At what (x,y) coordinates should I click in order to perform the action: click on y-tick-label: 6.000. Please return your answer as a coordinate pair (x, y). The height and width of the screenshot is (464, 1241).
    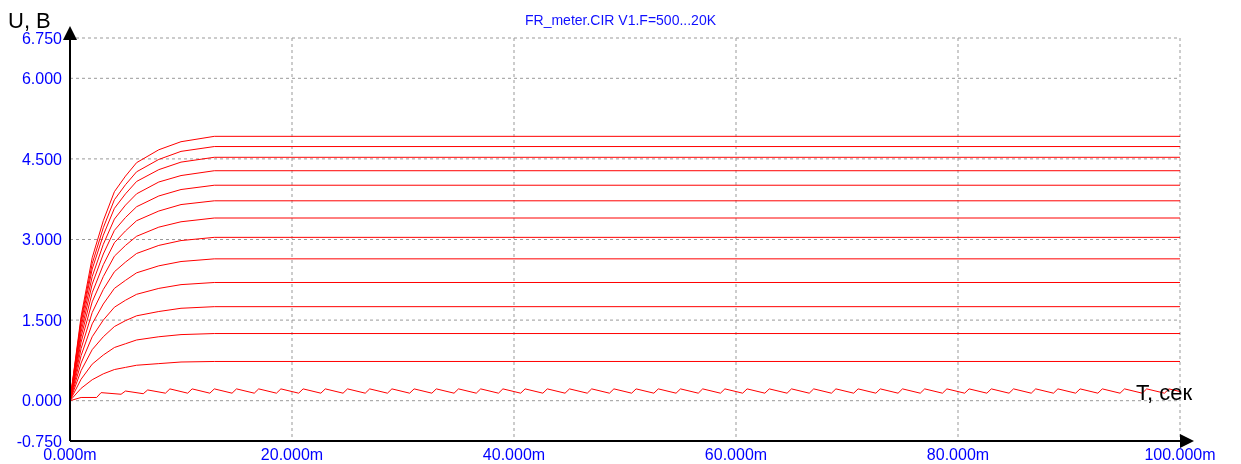
    Looking at the image, I should click on (42, 78).